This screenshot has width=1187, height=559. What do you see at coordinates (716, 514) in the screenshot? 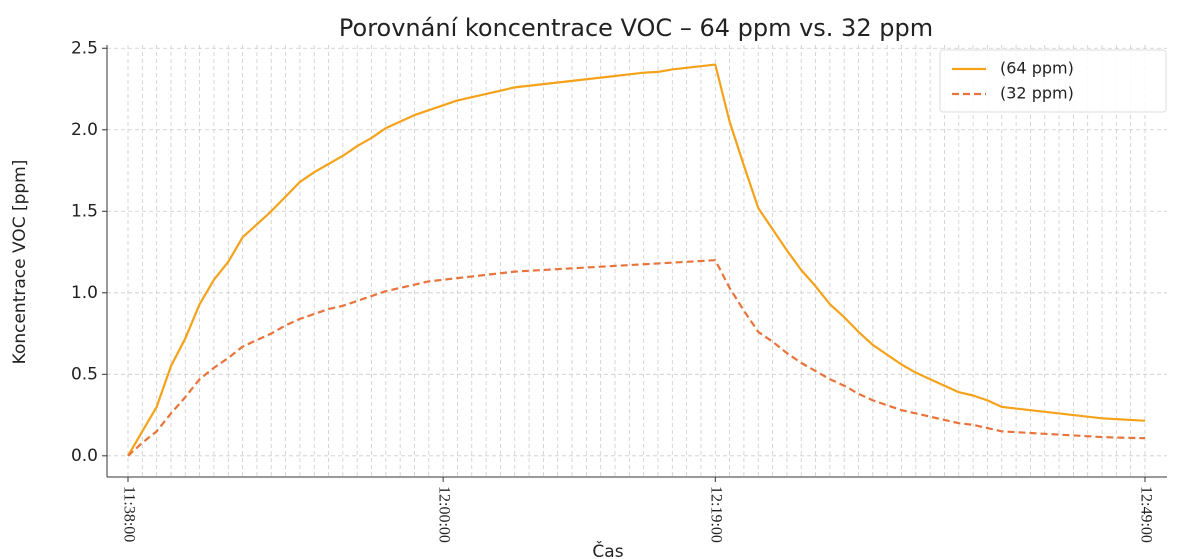
I see `x-tick-label: 12:19:00` at bounding box center [716, 514].